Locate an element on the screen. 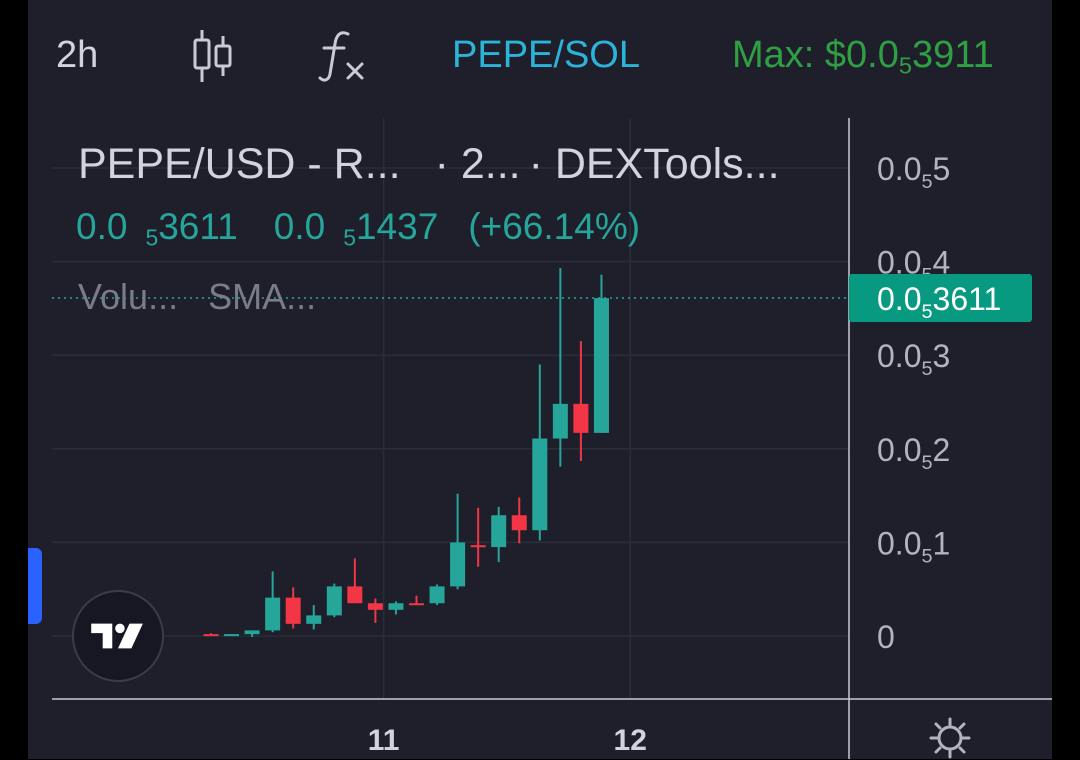 The width and height of the screenshot is (1080, 760). y-tick-label: 0 is located at coordinates (886, 637).